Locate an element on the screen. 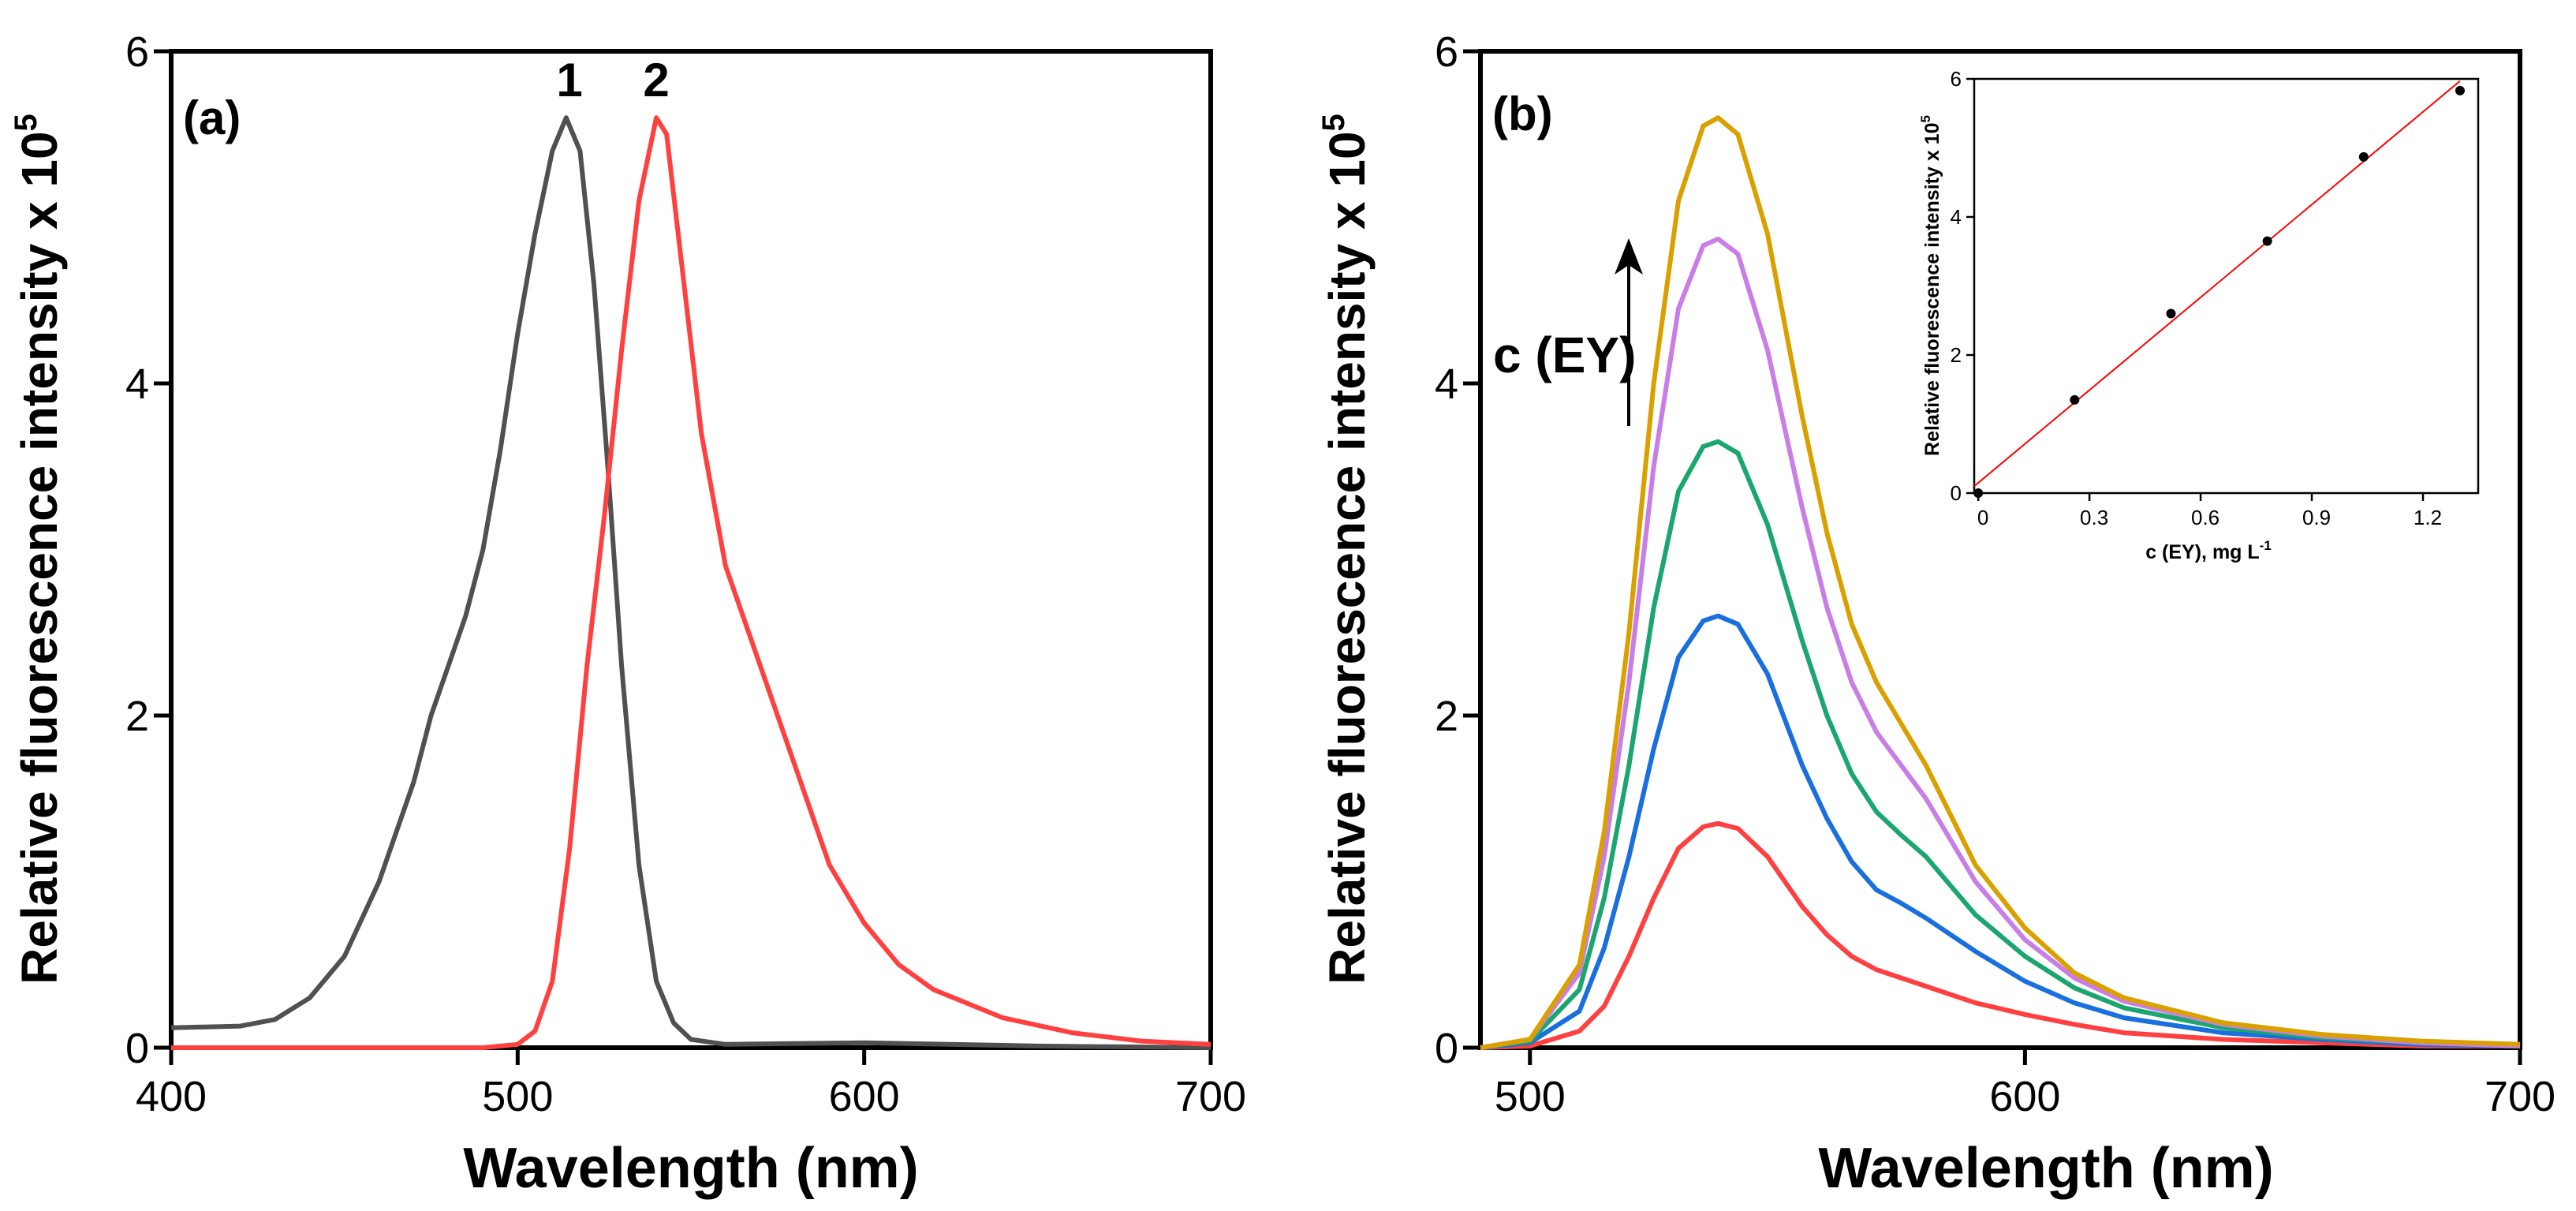 The width and height of the screenshot is (2576, 1211). spectrum-line-c1 is located at coordinates (2000, 935).